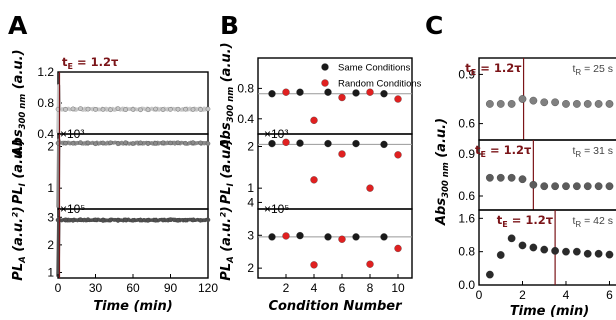 This screenshot has width=616, height=320. Describe the element at coordinates (18, 25) in the screenshot. I see `panel-a-letter: A` at that location.